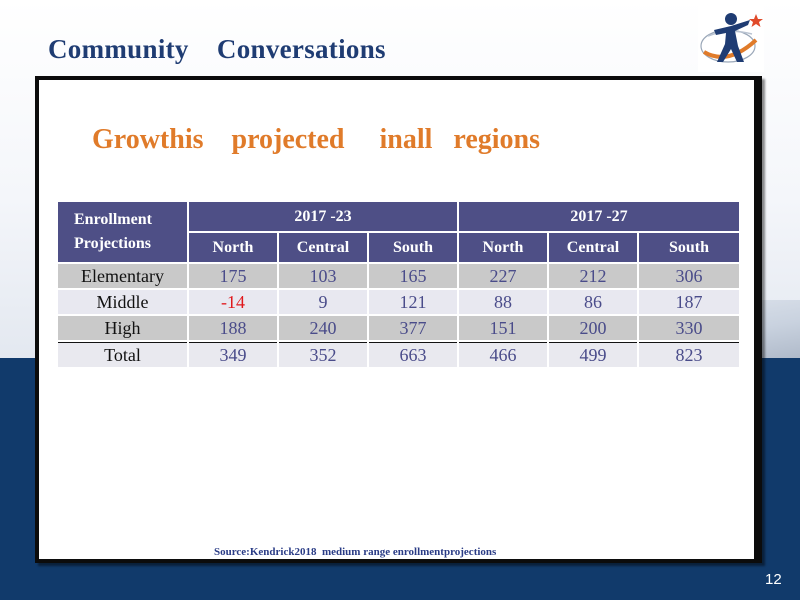 The height and width of the screenshot is (600, 800). Describe the element at coordinates (756, 319) in the screenshot. I see `card-edge` at that location.